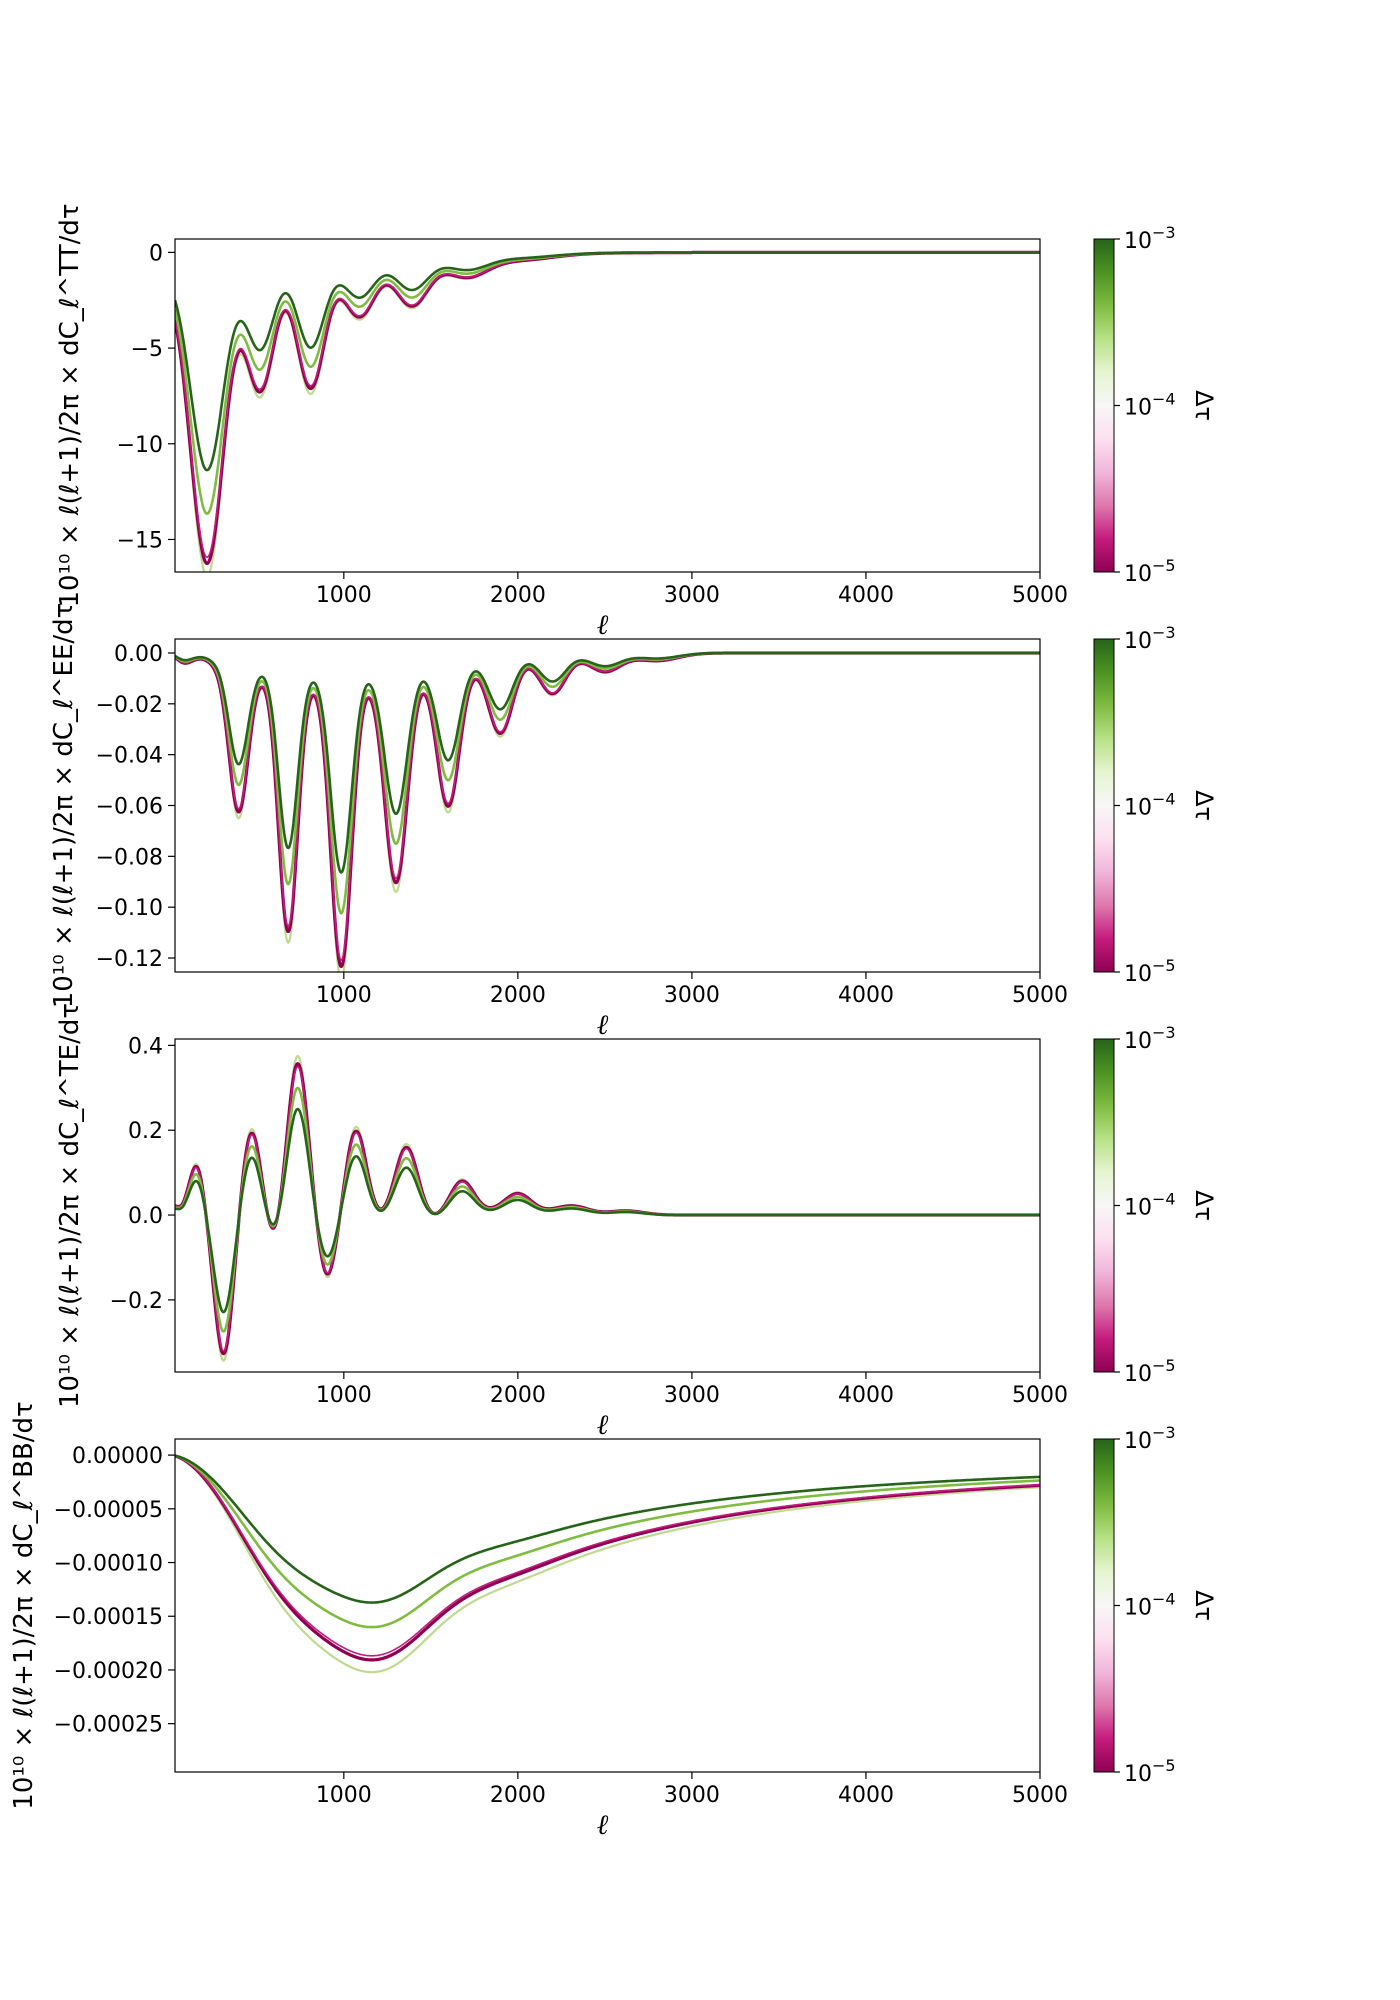 The image size is (1400, 2000). What do you see at coordinates (108, 1725) in the screenshot?
I see `y-tick-label: −0.00025` at bounding box center [108, 1725].